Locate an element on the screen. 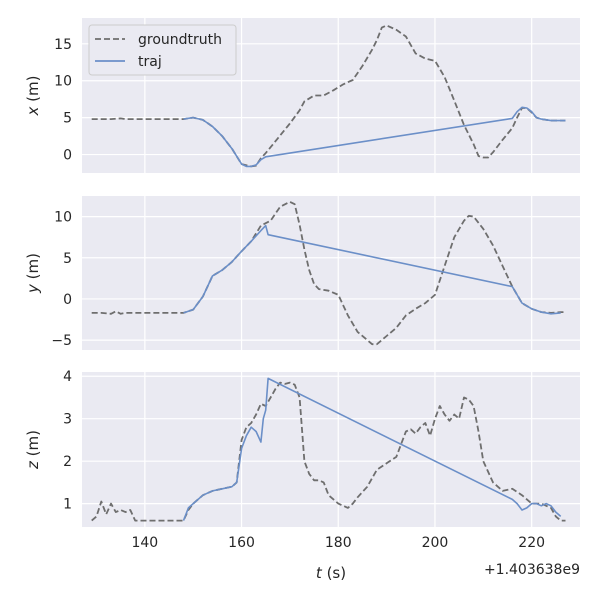 The image size is (600, 600). legend: groundtruth traj is located at coordinates (162, 50).